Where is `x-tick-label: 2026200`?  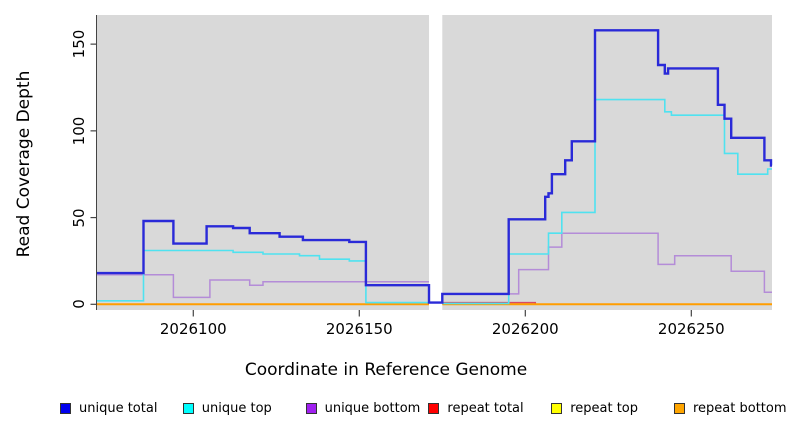 x-tick-label: 2026200 is located at coordinates (525, 329).